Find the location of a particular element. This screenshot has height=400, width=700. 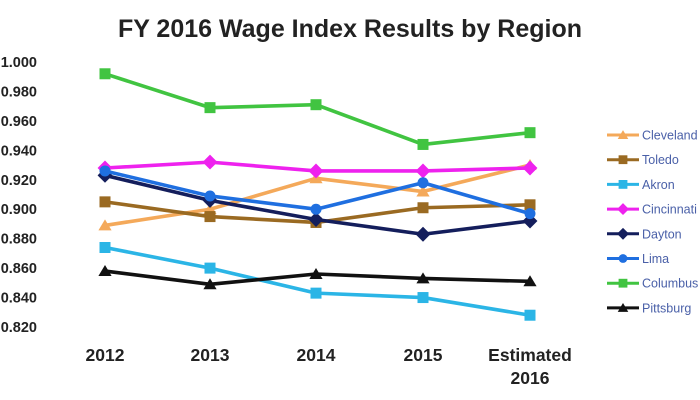

y-tick-label: 0.840 is located at coordinates (19, 299).